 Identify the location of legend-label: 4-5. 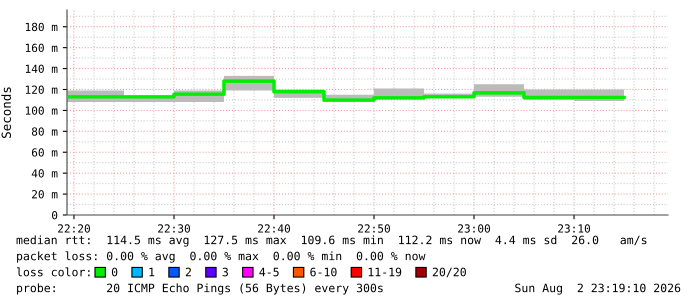
(269, 272).